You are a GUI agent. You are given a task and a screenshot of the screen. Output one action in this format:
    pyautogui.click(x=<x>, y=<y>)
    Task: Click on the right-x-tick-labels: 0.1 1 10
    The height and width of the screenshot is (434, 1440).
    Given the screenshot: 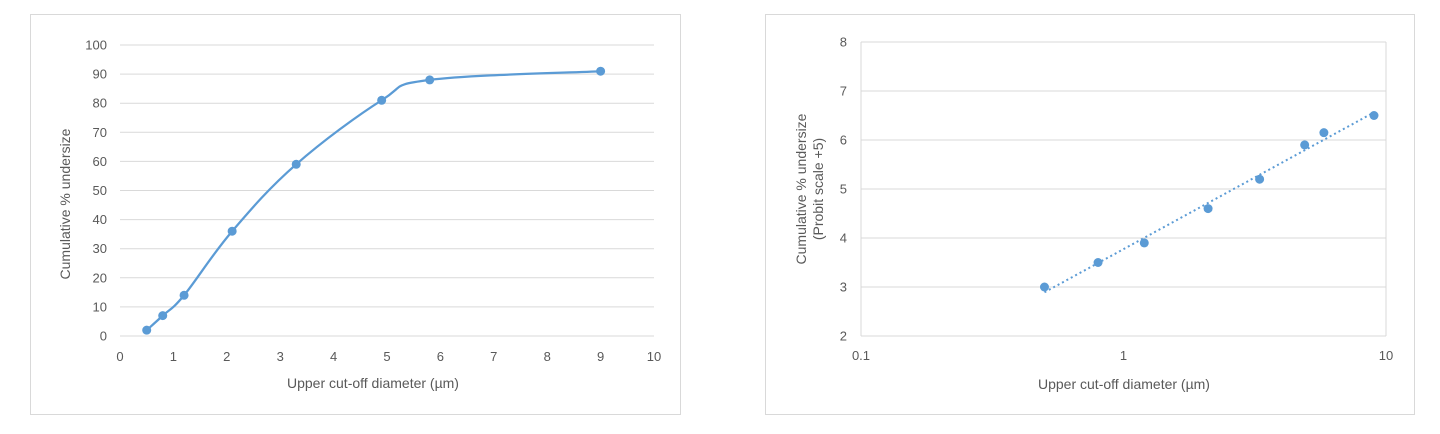 What is the action you would take?
    pyautogui.click(x=1122, y=355)
    